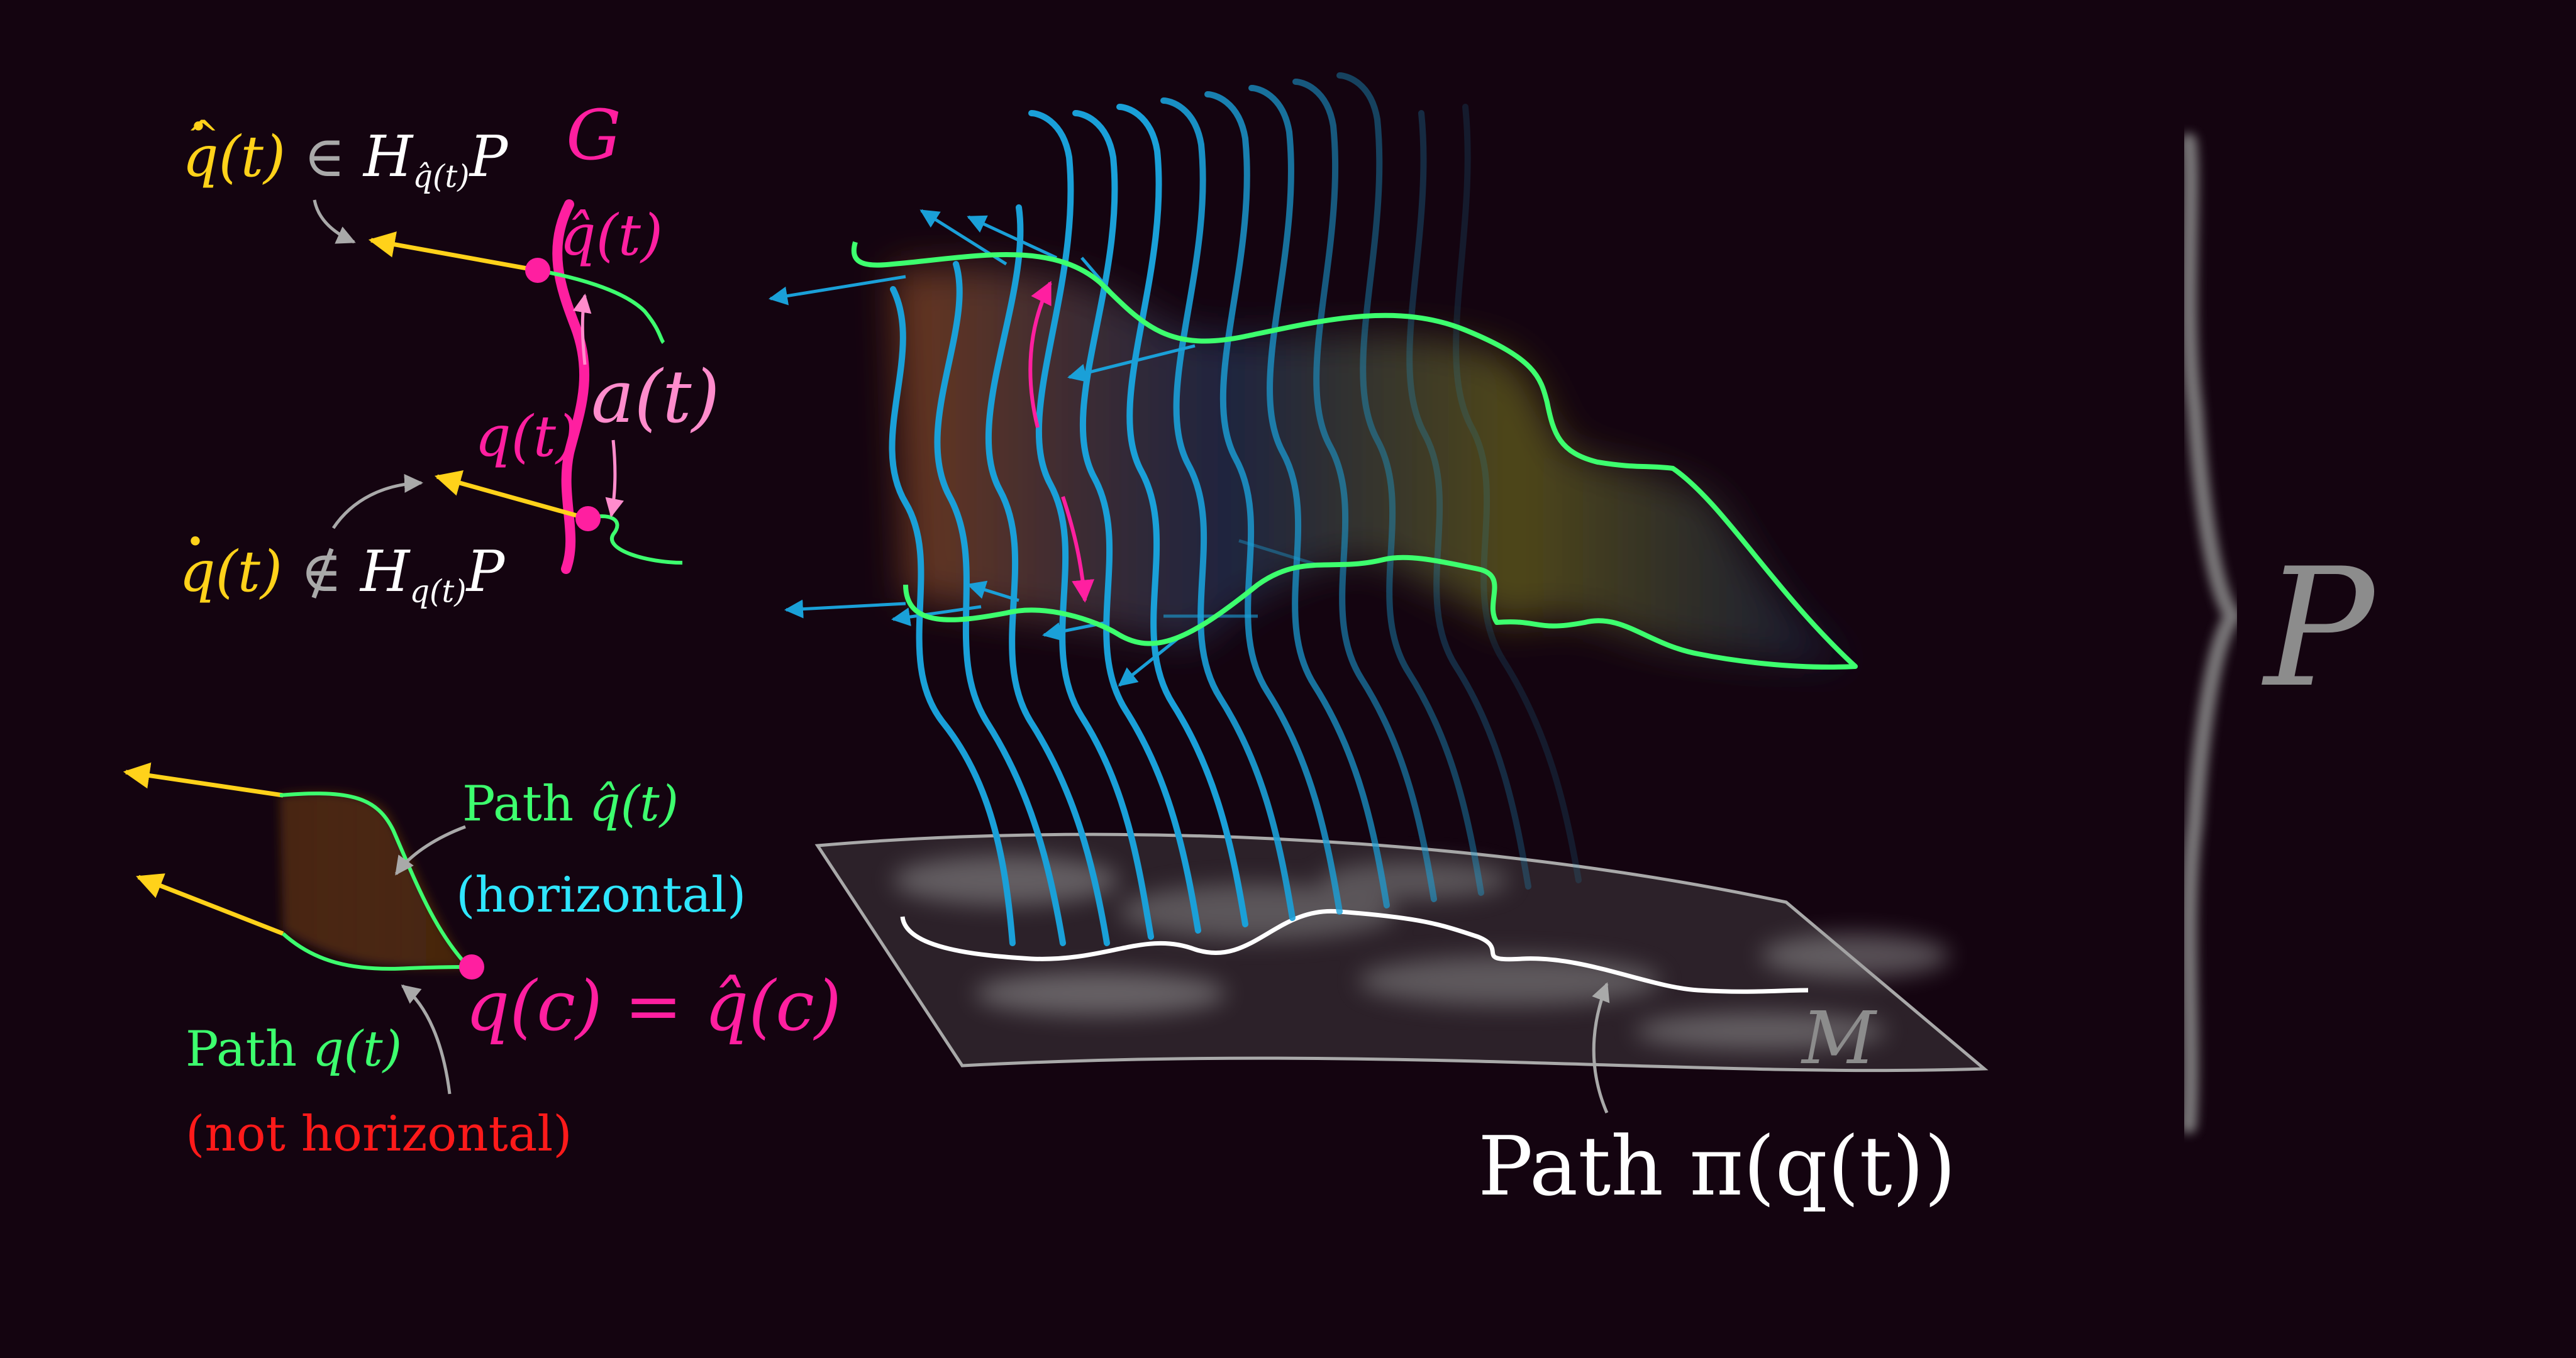 This screenshot has width=2576, height=1358. Describe the element at coordinates (430, 850) in the screenshot. I see `grey-pointer-horizontal` at that location.